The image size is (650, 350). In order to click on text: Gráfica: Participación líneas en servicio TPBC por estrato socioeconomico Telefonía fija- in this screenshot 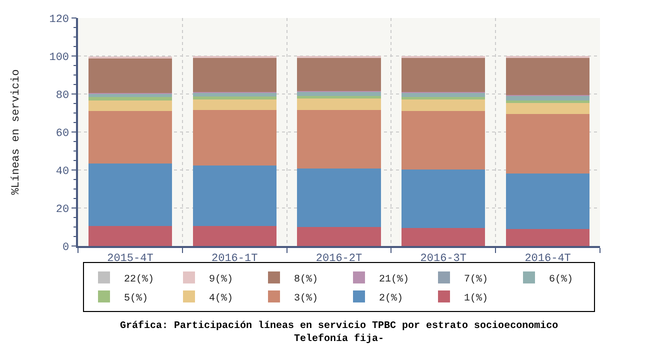, I will do `click(339, 332)`.